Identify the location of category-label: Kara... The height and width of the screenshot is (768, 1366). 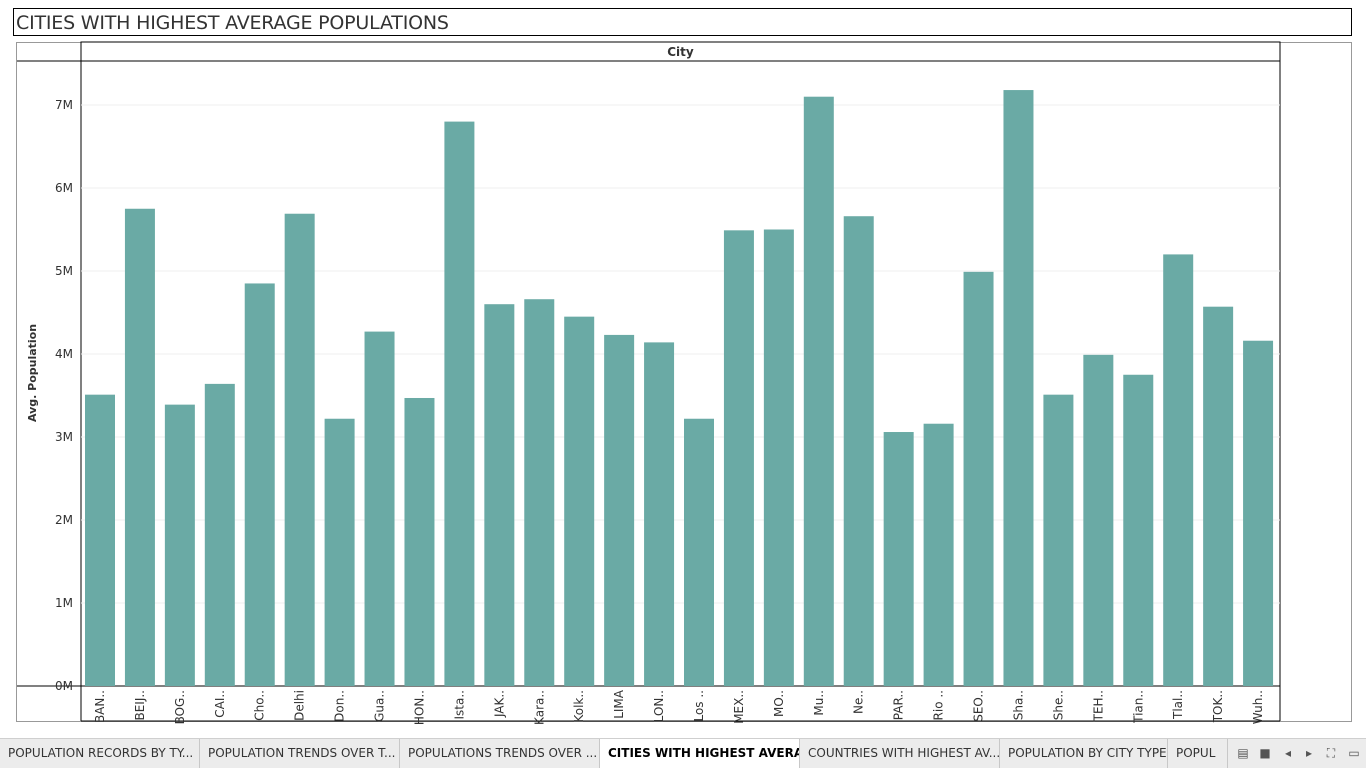
(539, 707).